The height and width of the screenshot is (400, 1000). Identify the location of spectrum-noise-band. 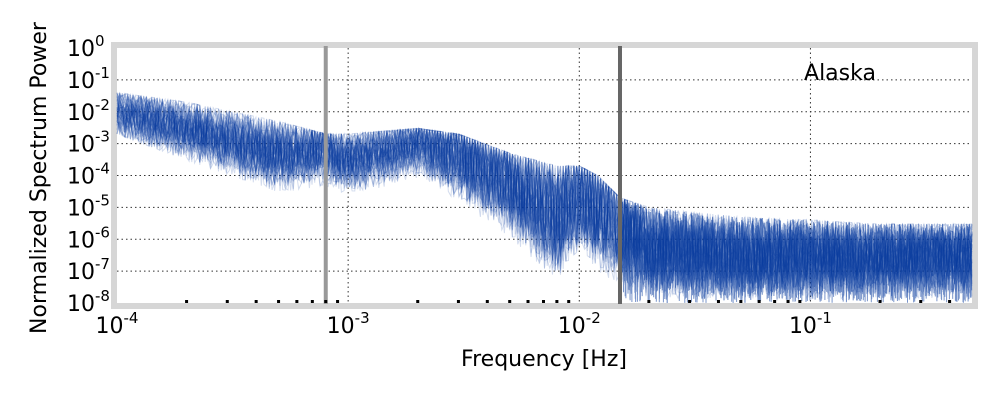
(795, 252).